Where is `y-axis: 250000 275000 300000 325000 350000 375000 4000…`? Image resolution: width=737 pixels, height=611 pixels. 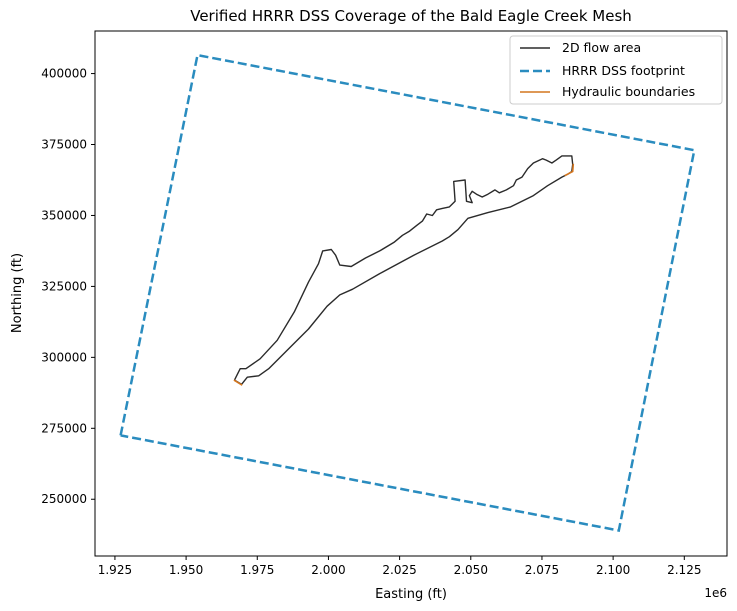
y-axis: 250000 275000 300000 325000 350000 375000 4000… is located at coordinates (68, 286).